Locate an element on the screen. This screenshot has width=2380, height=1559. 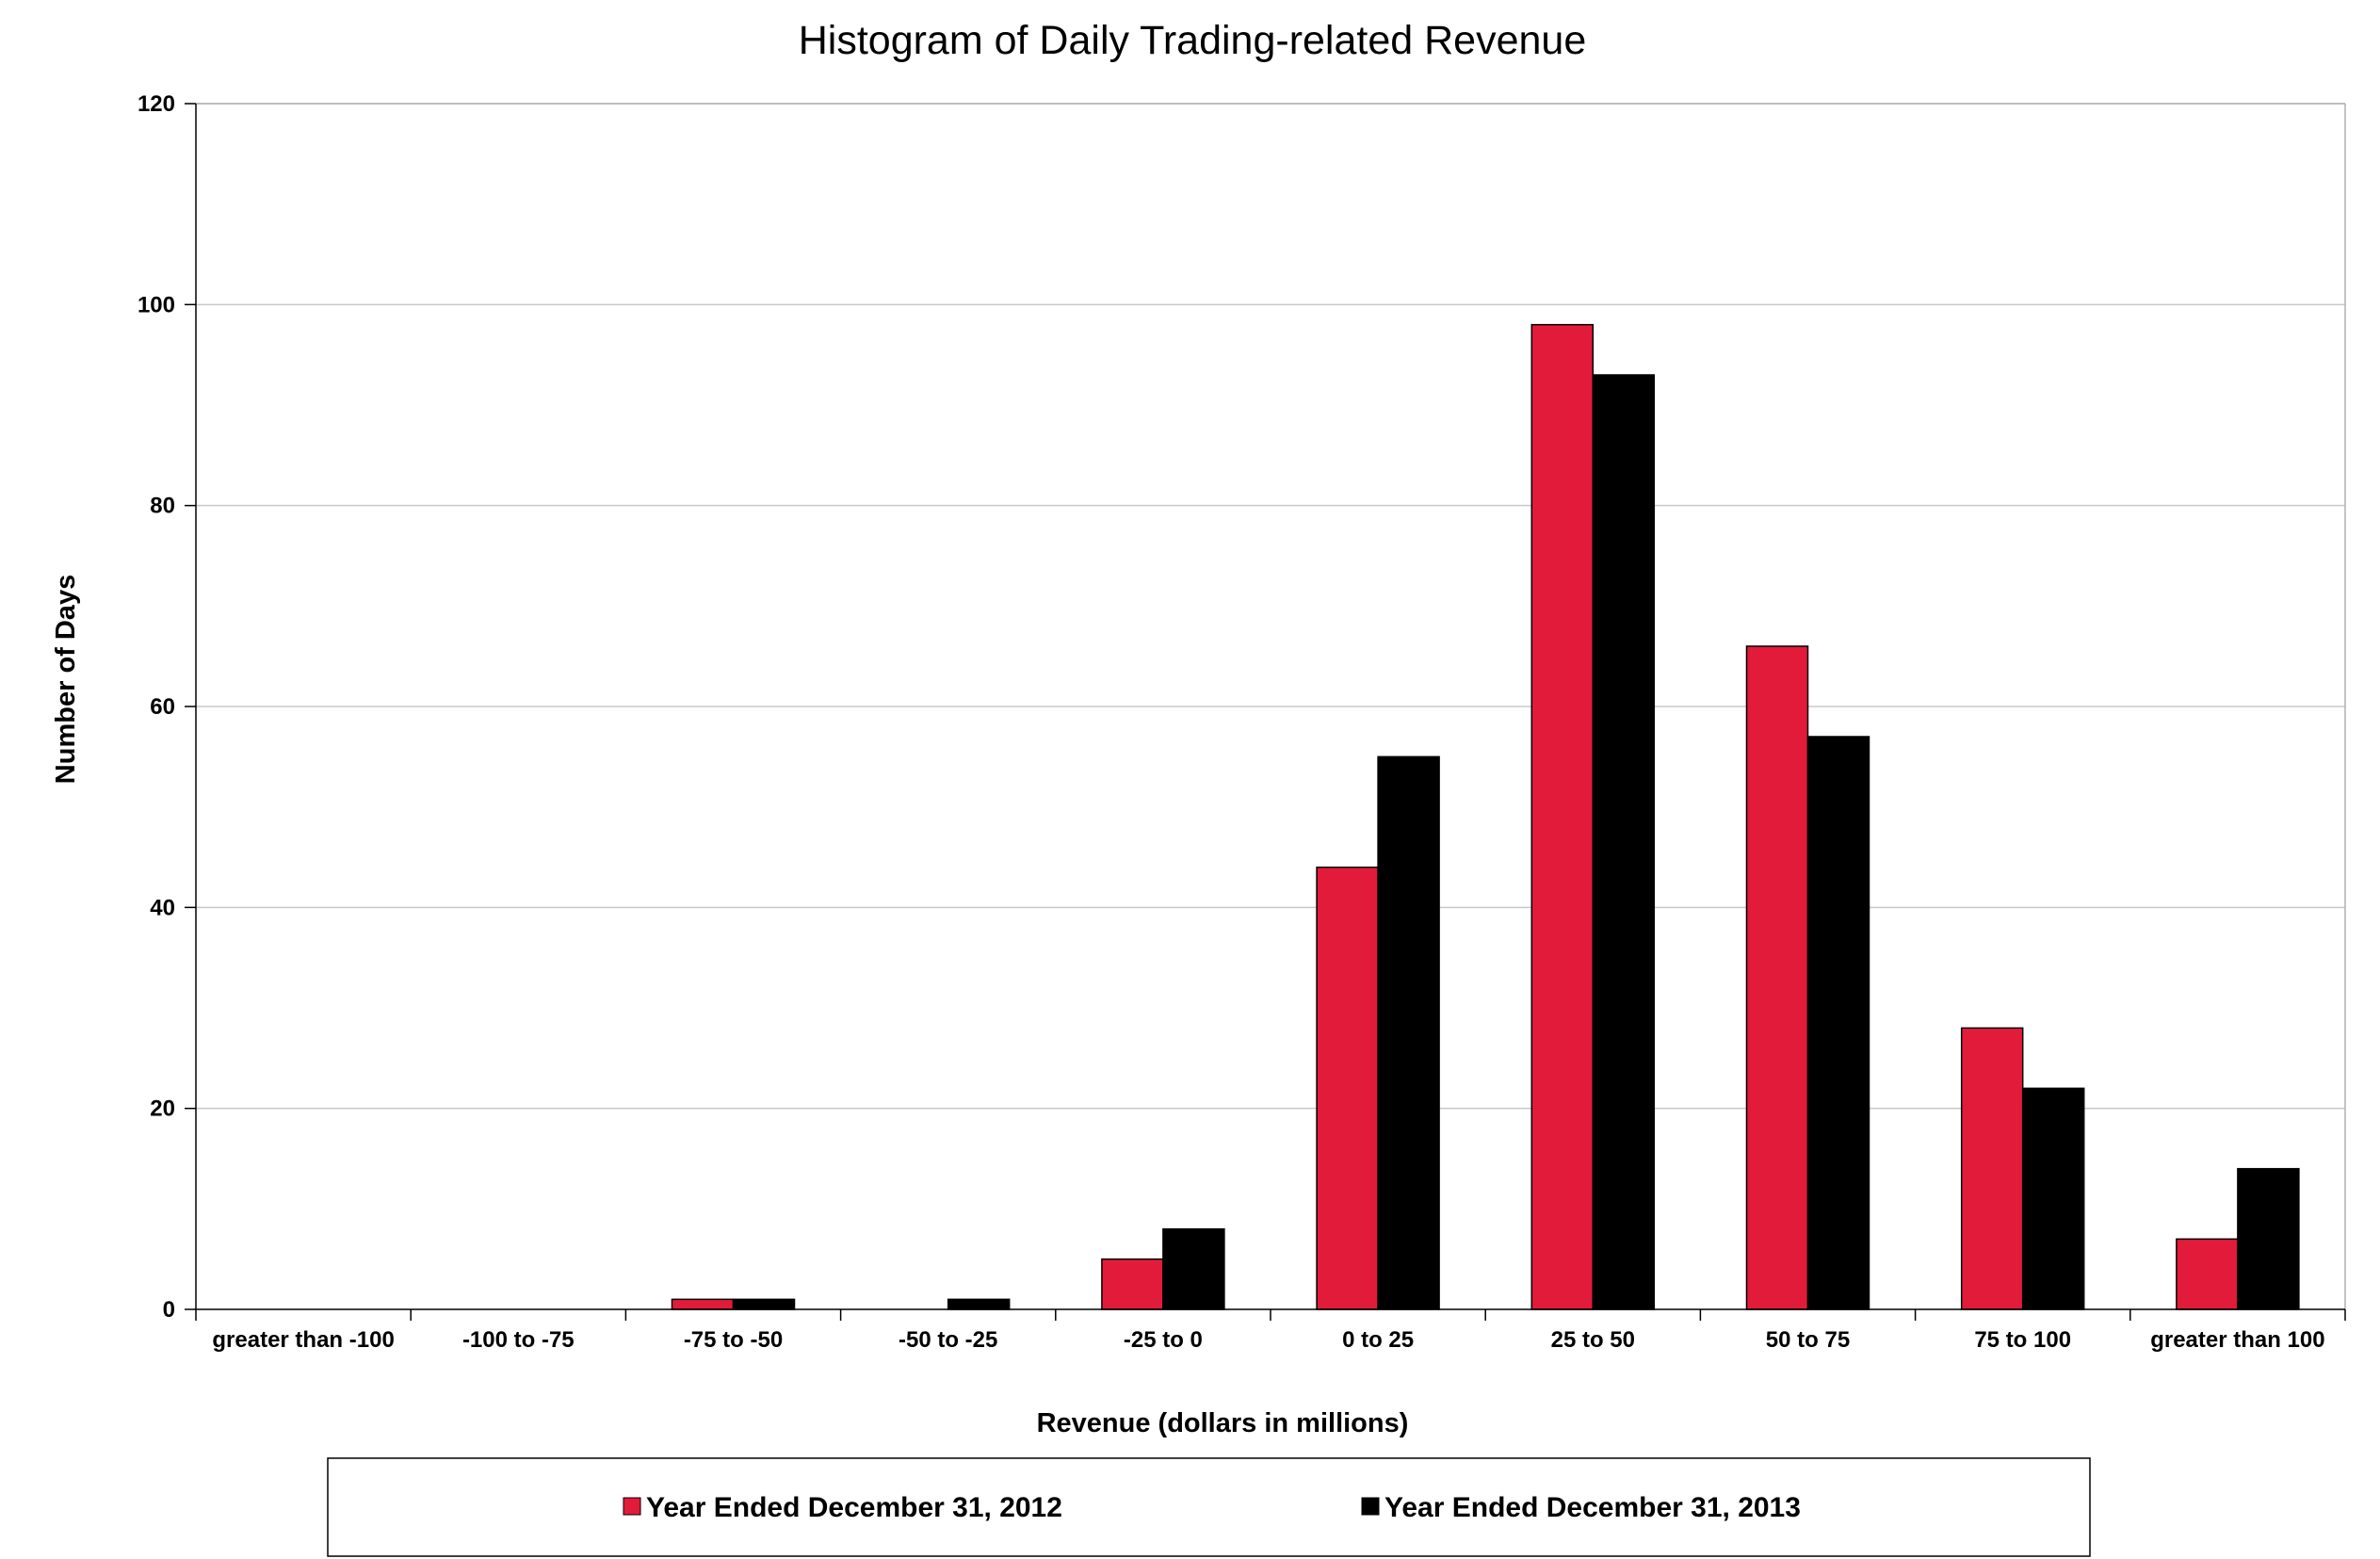
x-tick-label: -50 to -25 is located at coordinates (948, 1340).